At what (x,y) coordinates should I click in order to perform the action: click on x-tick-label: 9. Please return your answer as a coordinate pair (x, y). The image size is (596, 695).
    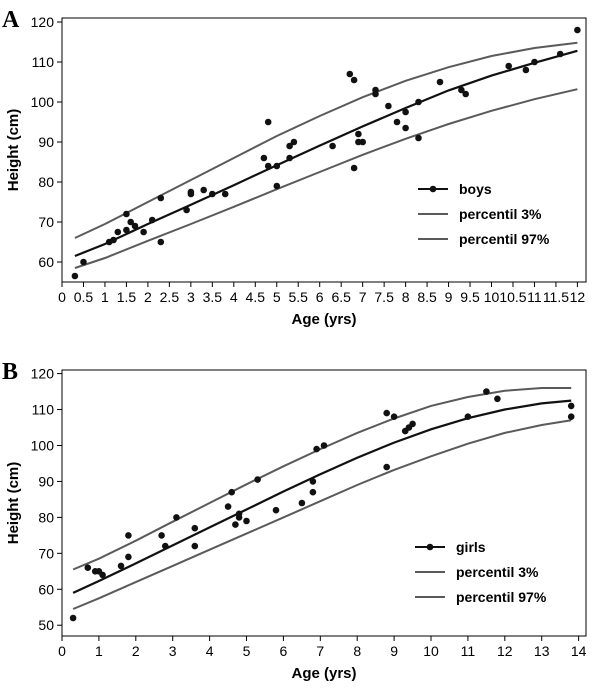
    Looking at the image, I should click on (449, 297).